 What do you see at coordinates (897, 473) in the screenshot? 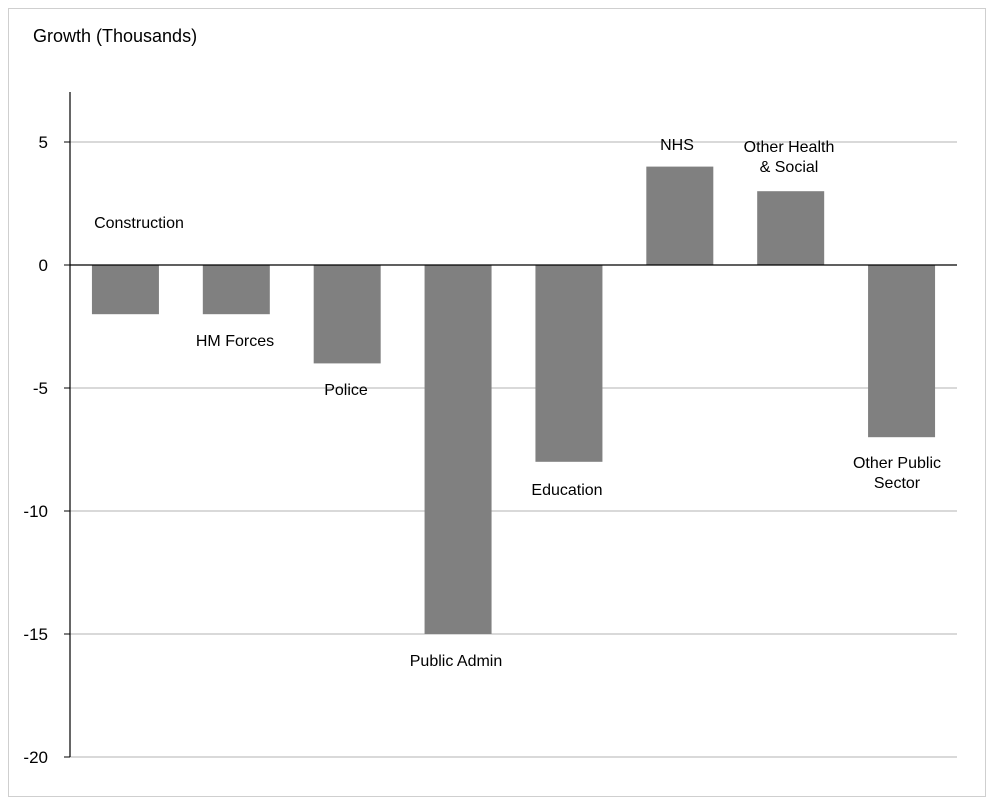
I see `category-label: Other Public Sector` at bounding box center [897, 473].